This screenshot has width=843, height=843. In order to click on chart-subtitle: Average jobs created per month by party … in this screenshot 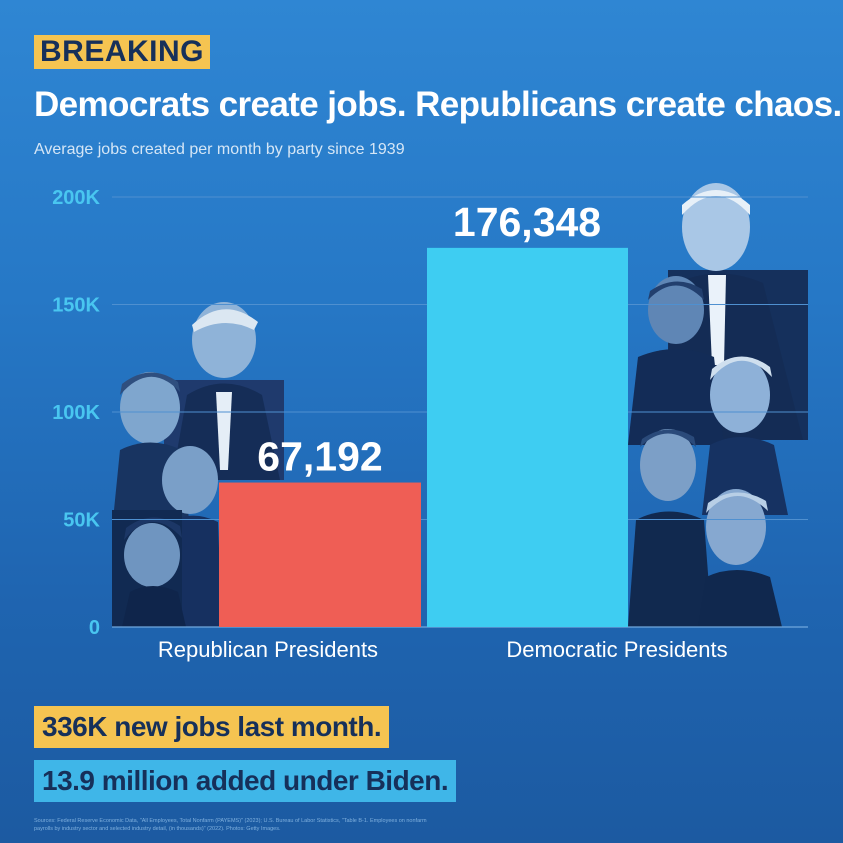, I will do `click(219, 149)`.